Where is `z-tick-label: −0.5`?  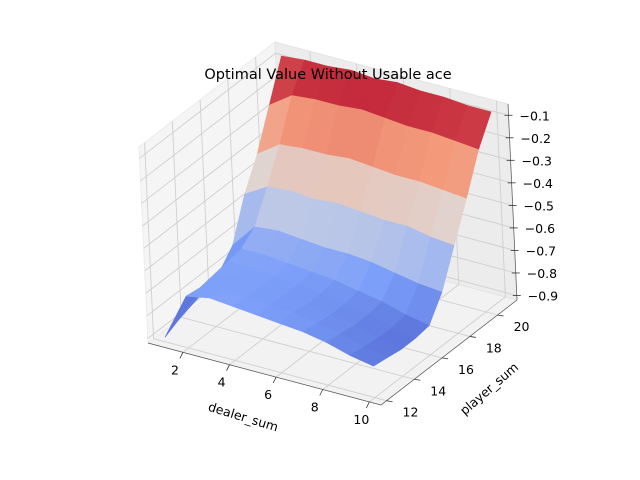
z-tick-label: −0.5 is located at coordinates (539, 205).